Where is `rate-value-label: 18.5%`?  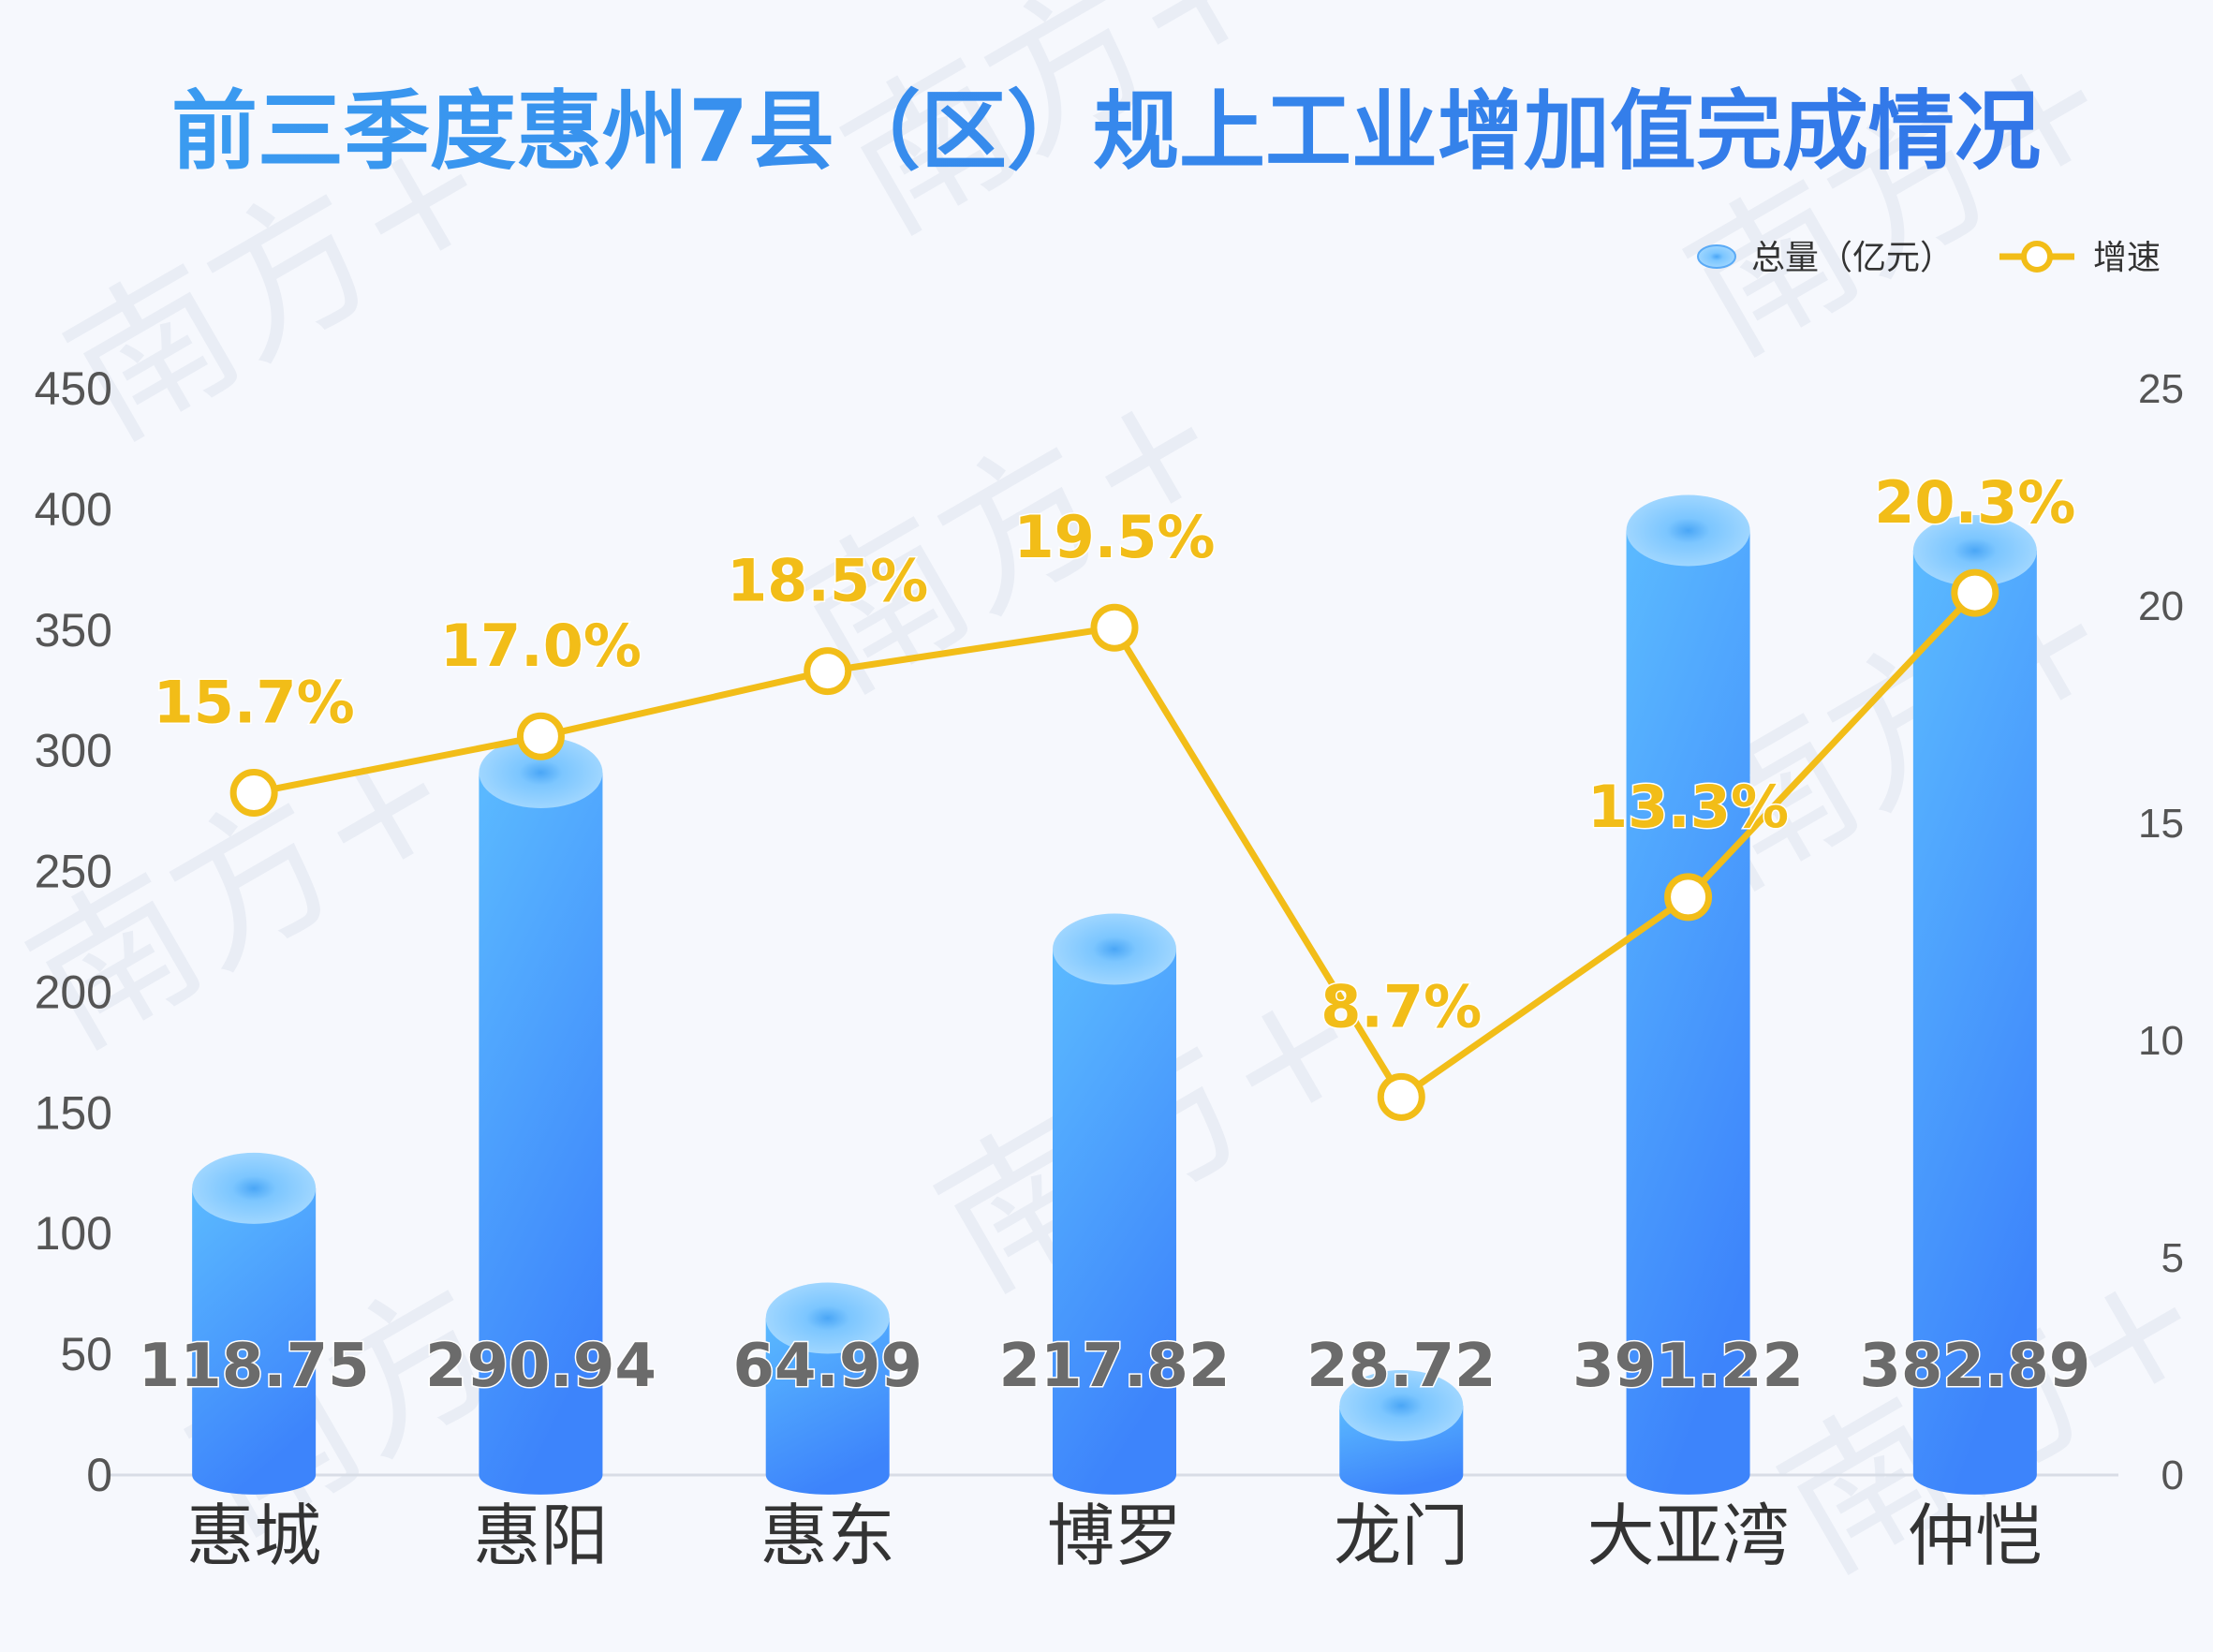
rate-value-label: 18.5% is located at coordinates (827, 581).